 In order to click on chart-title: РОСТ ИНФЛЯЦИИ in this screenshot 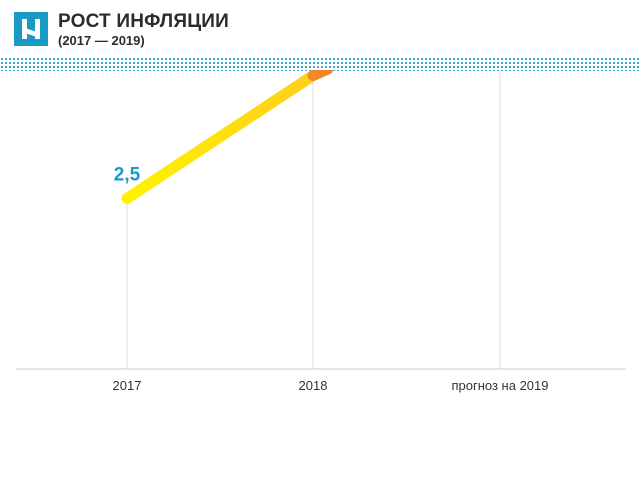, I will do `click(143, 21)`.